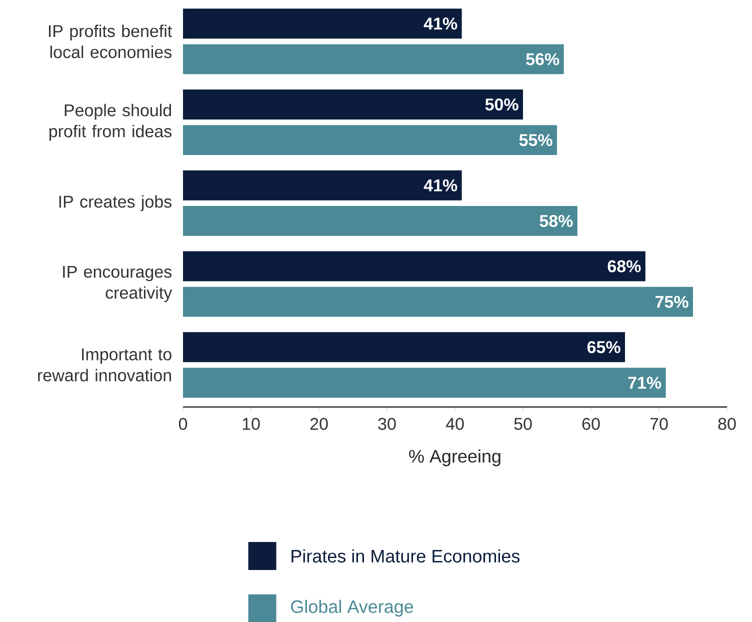 This screenshot has height=622, width=752. What do you see at coordinates (117, 284) in the screenshot?
I see `y-tick-label: IP encourages creativity` at bounding box center [117, 284].